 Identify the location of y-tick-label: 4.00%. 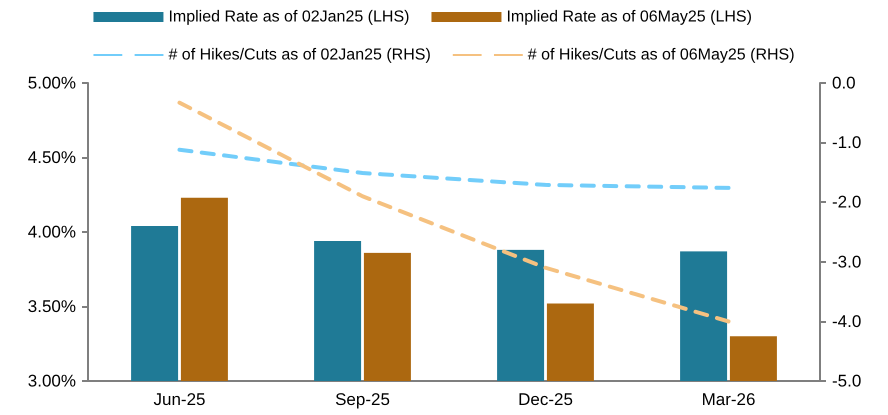
(52, 232).